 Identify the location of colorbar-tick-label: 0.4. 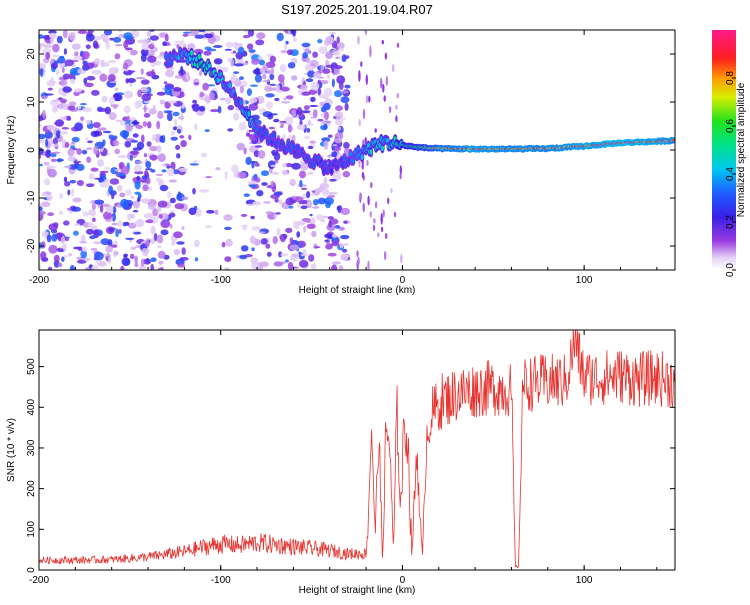
(730, 174).